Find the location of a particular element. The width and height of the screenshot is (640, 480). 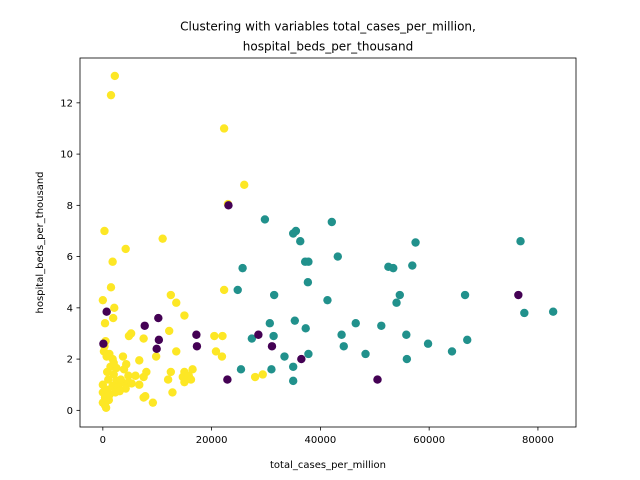

x-tick-label: 20000 is located at coordinates (212, 440).